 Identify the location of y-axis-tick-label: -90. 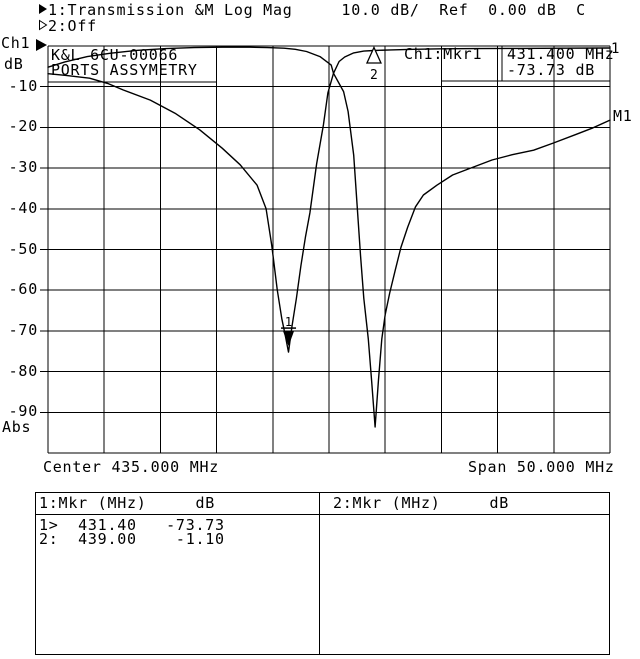
(23, 411).